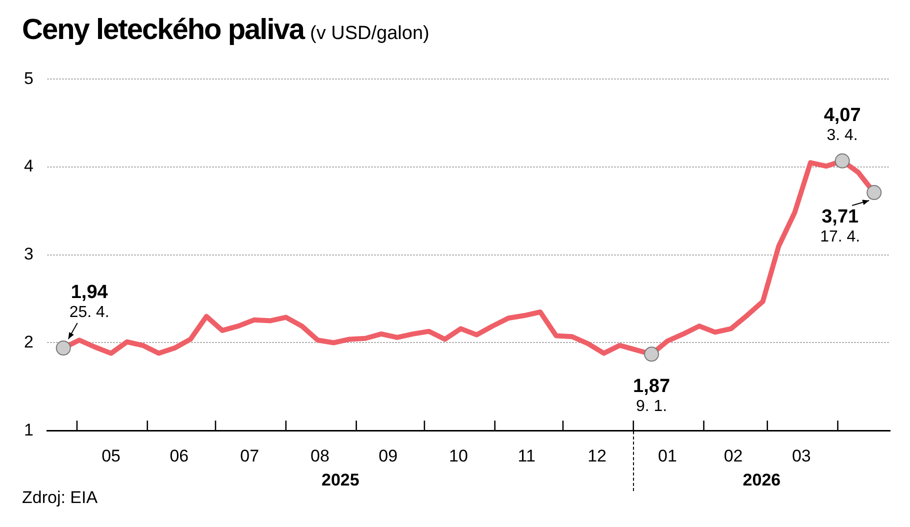 The image size is (910, 527). What do you see at coordinates (89, 293) in the screenshot?
I see `data-label: 1,94` at bounding box center [89, 293].